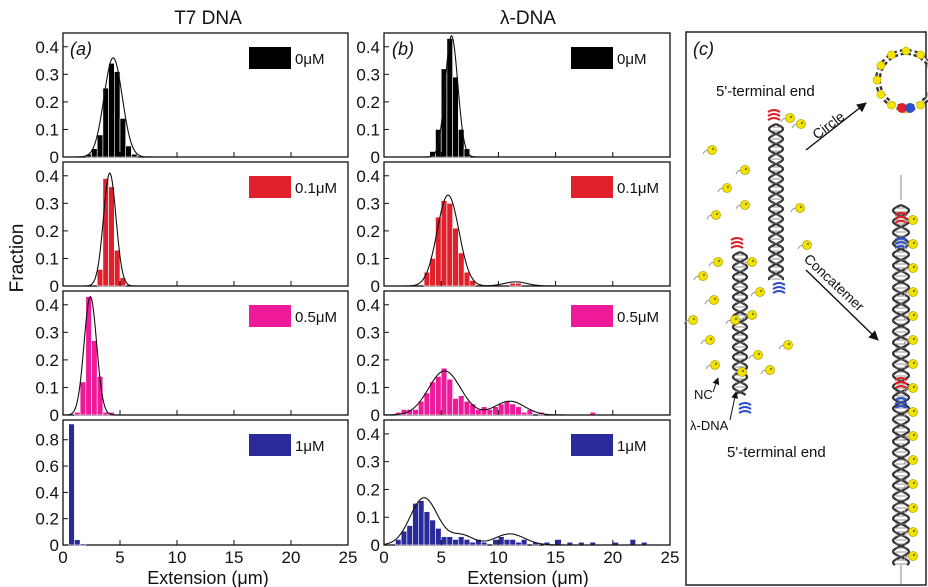 The width and height of the screenshot is (928, 587). I want to click on legend-label: 0μM, so click(631, 59).